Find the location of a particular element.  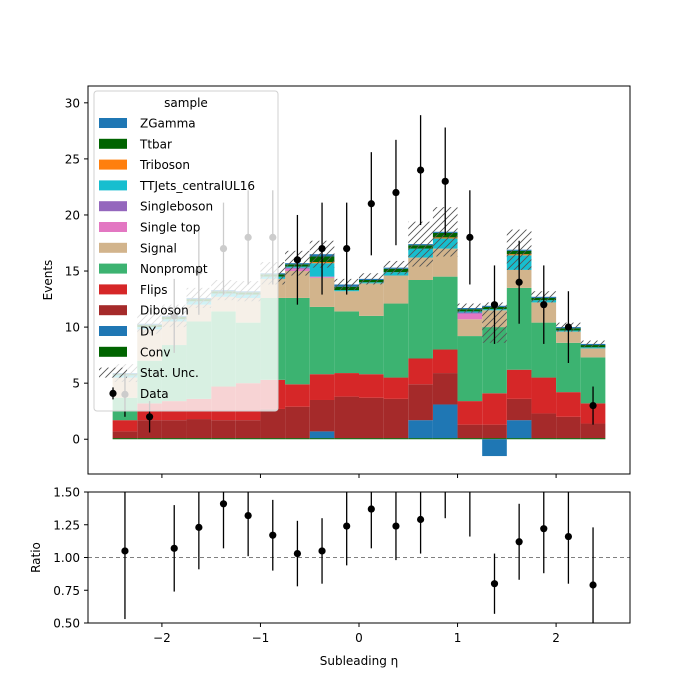

legend-label-signal: Signal is located at coordinates (158, 248).